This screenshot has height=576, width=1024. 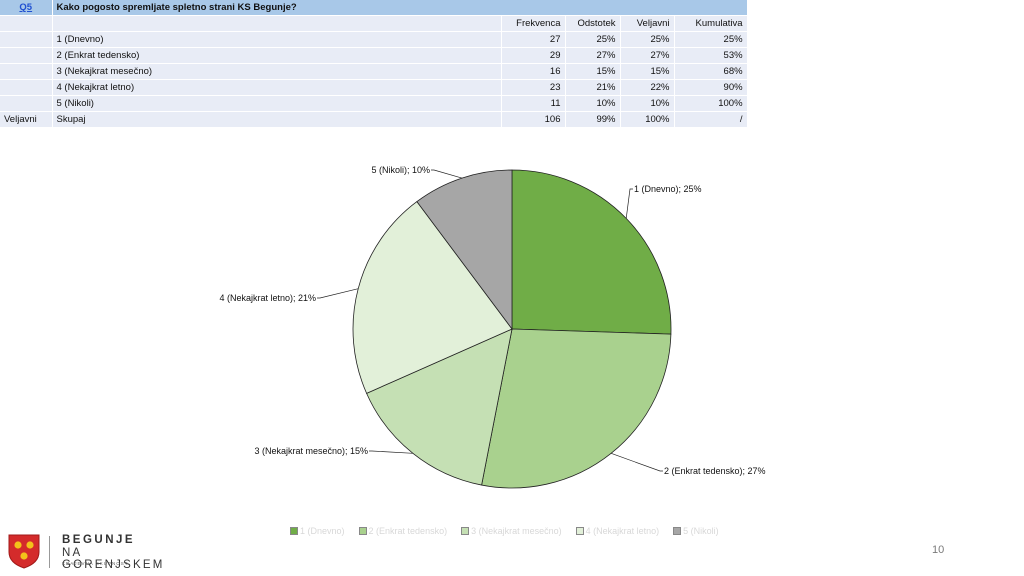 What do you see at coordinates (593, 87) in the screenshot?
I see `row-value-cell: 21%` at bounding box center [593, 87].